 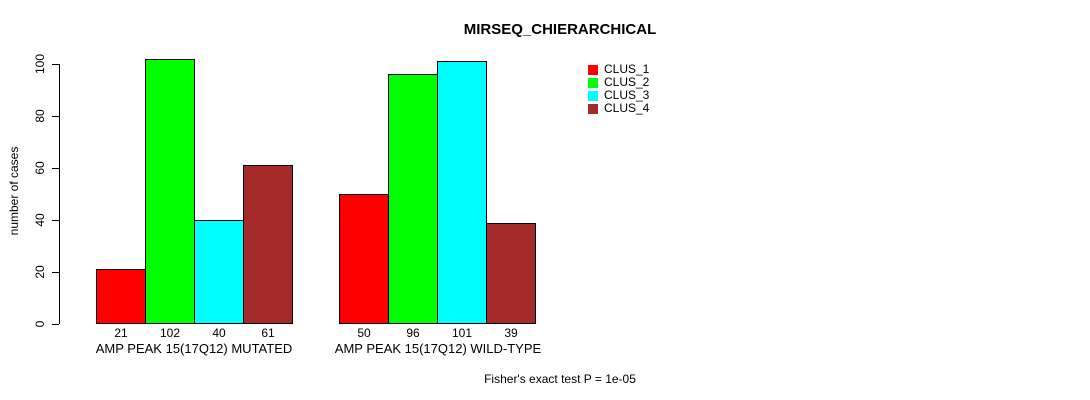 What do you see at coordinates (121, 333) in the screenshot?
I see `bar-value-label-CLUS_1-group0: 21` at bounding box center [121, 333].